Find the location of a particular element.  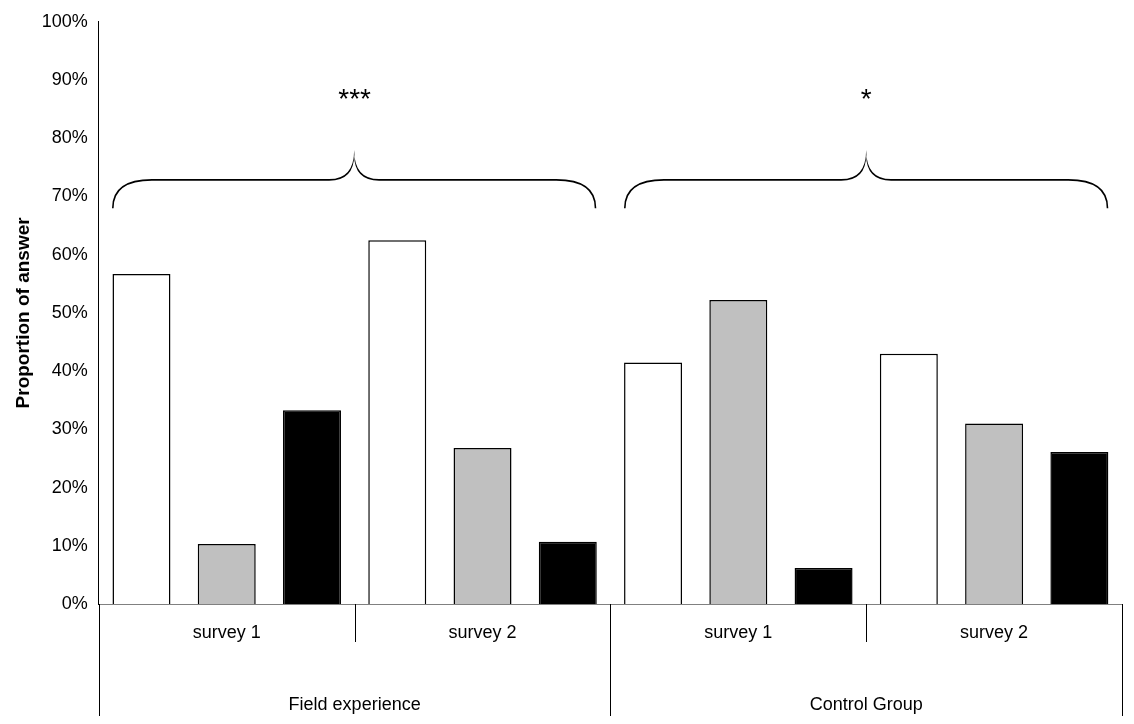

y-axis-title: Proportion of answer is located at coordinates (22, 312).